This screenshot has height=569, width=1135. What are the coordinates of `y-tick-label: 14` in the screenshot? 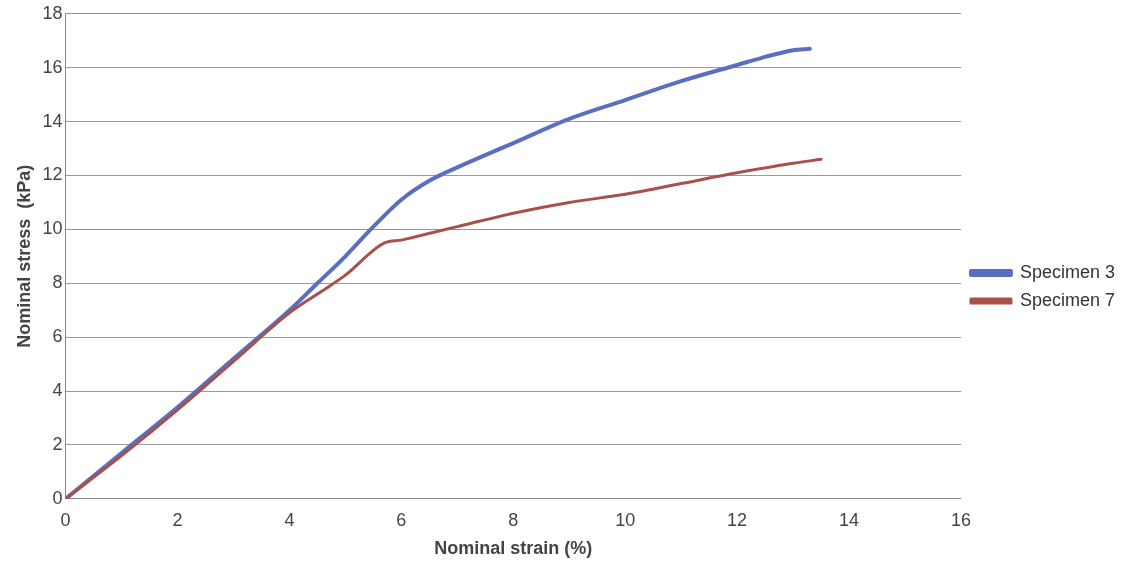 It's located at (52, 120).